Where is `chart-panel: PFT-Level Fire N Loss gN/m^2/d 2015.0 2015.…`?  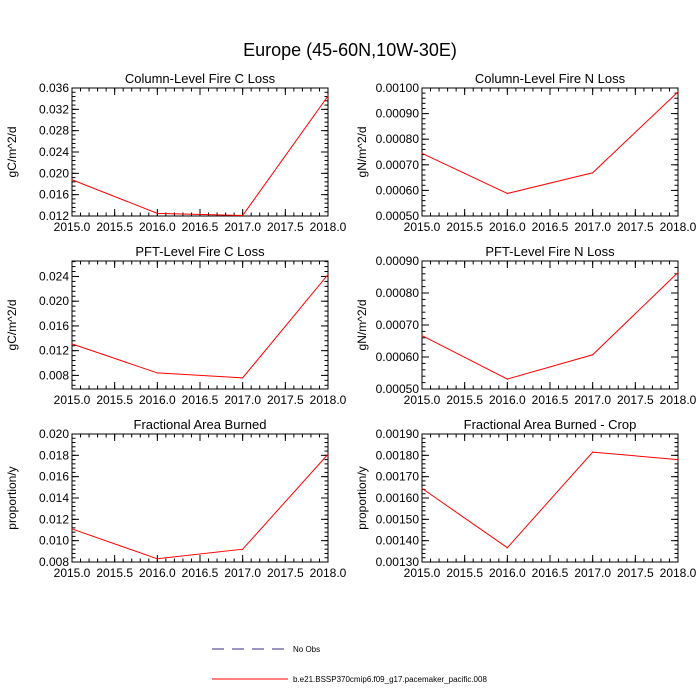
chart-panel: PFT-Level Fire N Loss gN/m^2/d 2015.0 2015.… is located at coordinates (526, 325).